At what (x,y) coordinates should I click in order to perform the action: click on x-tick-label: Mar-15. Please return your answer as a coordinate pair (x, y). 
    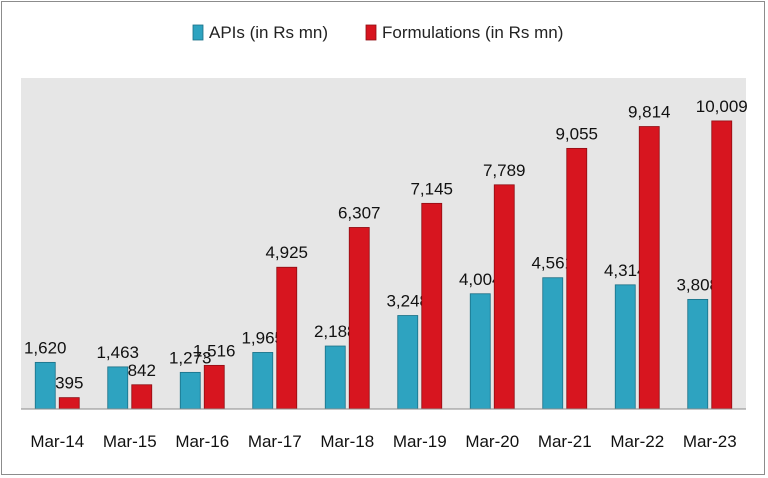
    Looking at the image, I should click on (130, 441).